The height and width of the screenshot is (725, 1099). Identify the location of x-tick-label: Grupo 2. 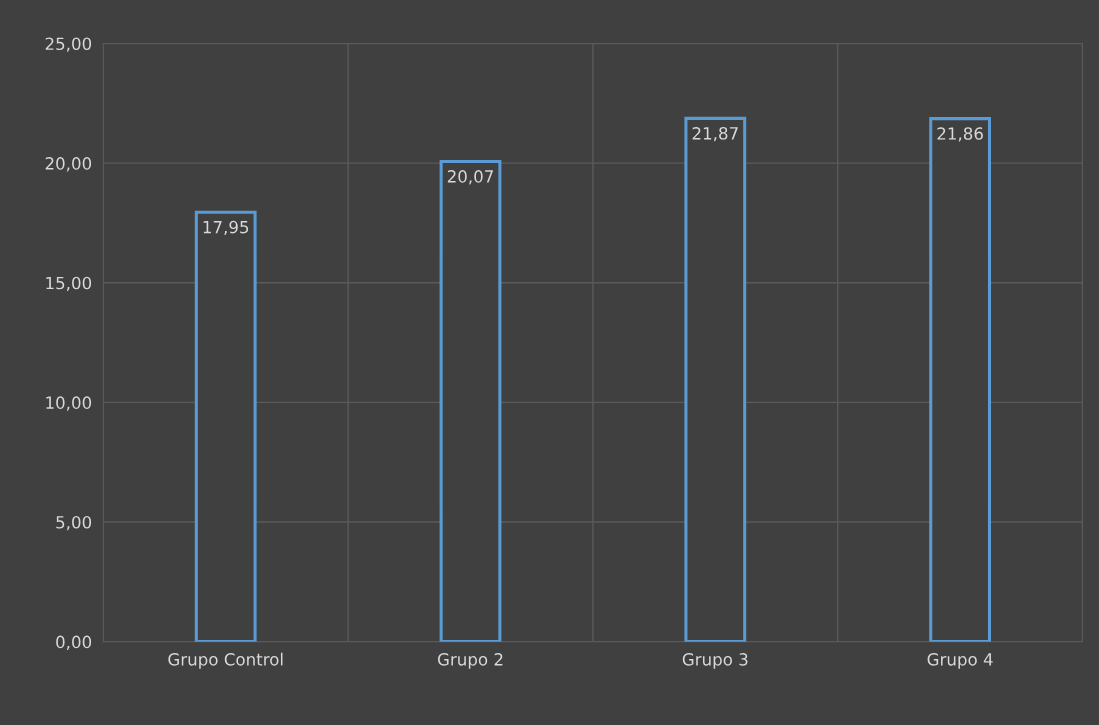
(470, 661).